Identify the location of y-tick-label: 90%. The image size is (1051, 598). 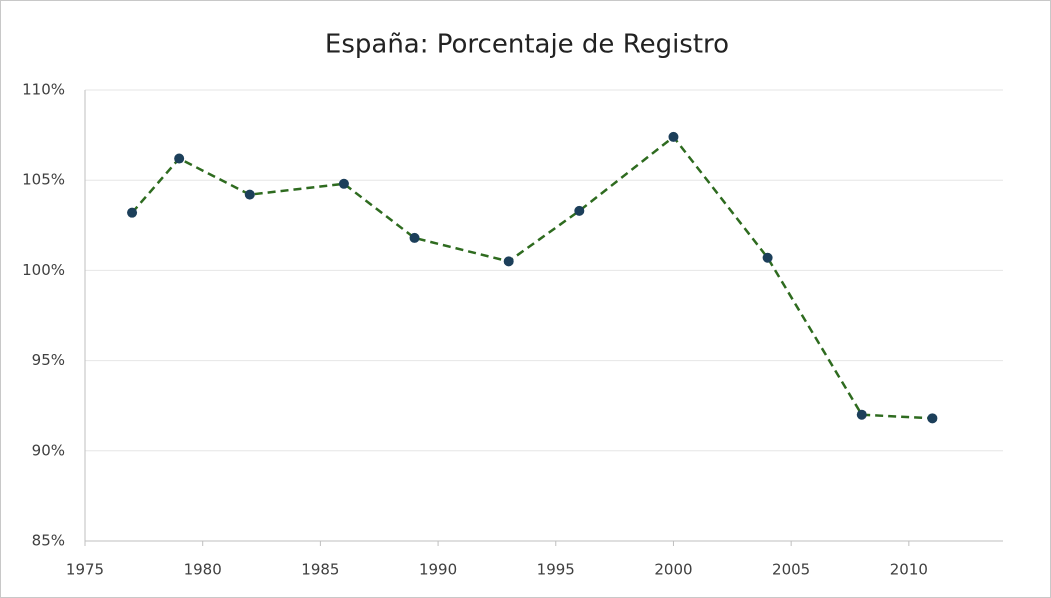
(48, 450).